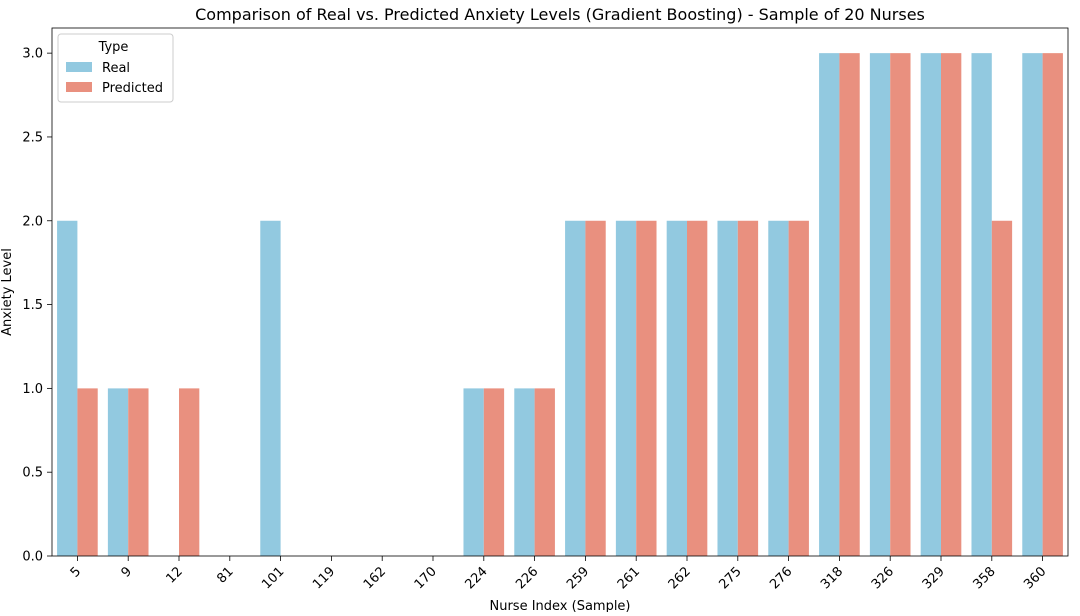 The image size is (1080, 616). What do you see at coordinates (32, 305) in the screenshot?
I see `y-tick-label: 1.5` at bounding box center [32, 305].